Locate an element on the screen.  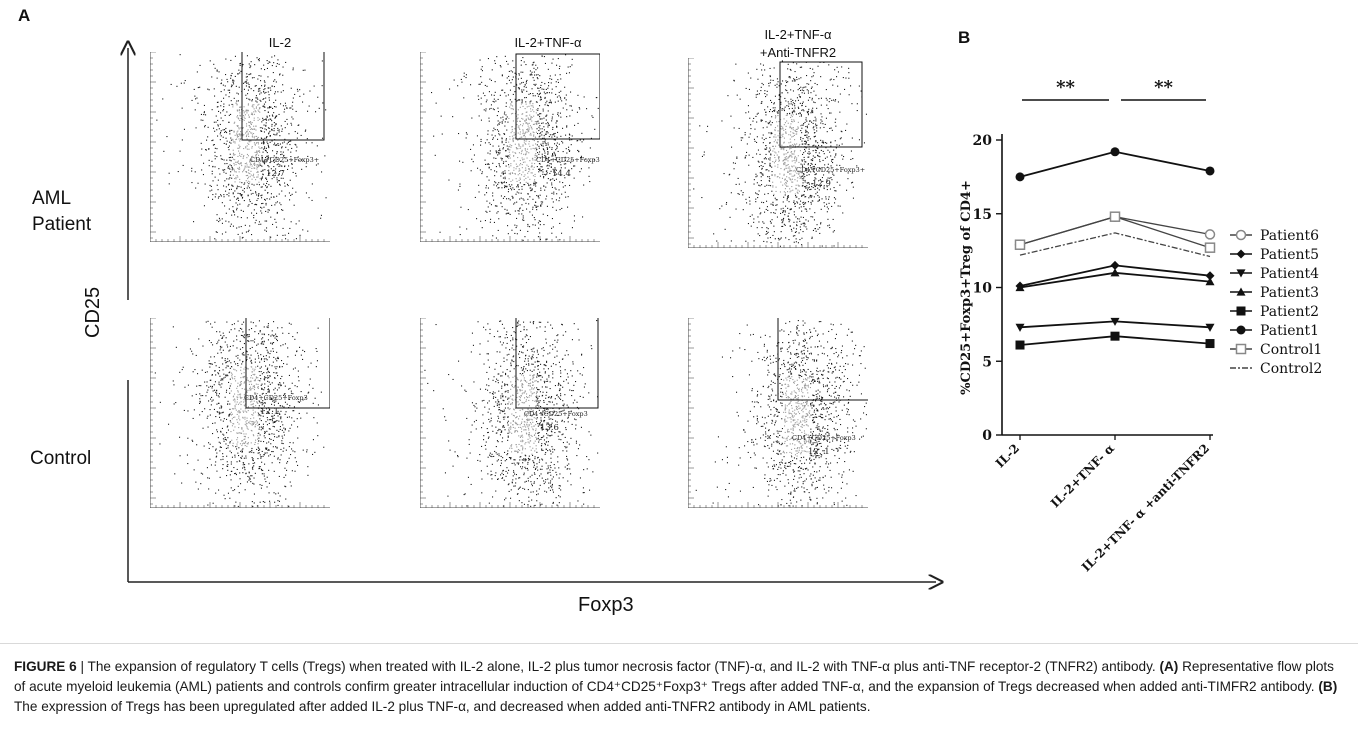
series-patient2 is located at coordinates (1115, 341).